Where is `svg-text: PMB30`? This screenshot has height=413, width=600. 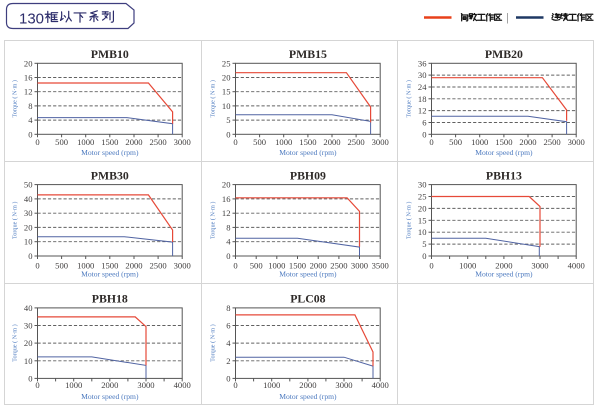 svg-text: PMB30 is located at coordinates (110, 175).